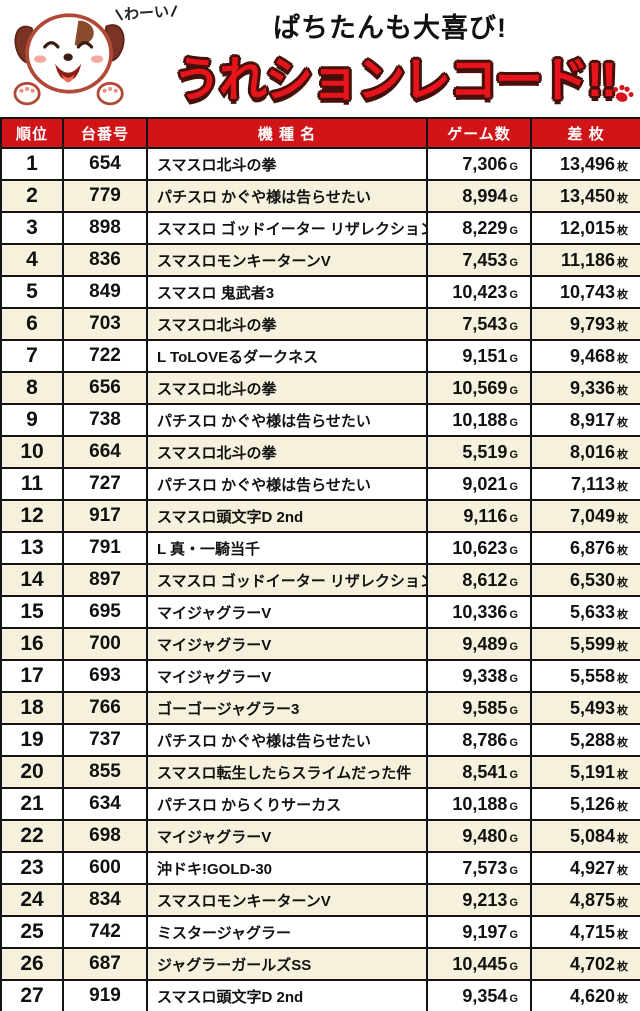 This screenshot has width=640, height=1011. I want to click on games-cell: 10,623 G, so click(479, 548).